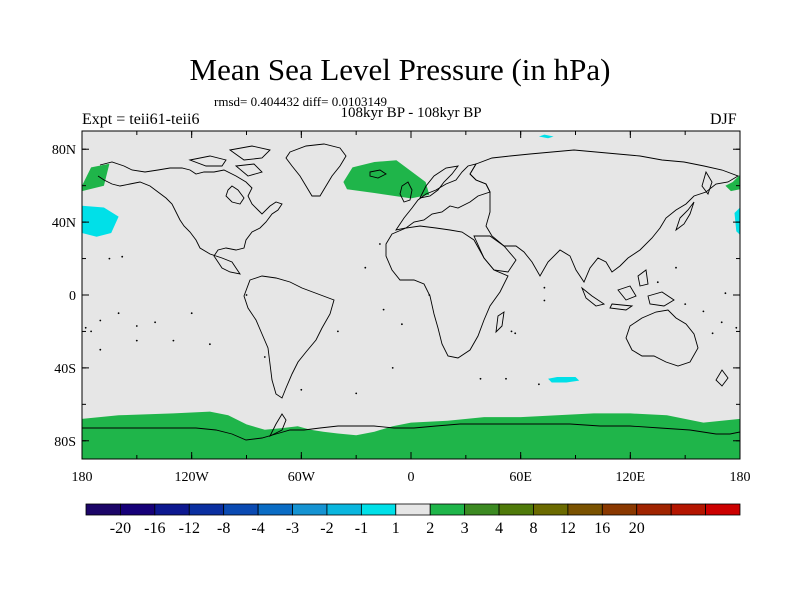 The height and width of the screenshot is (600, 800). I want to click on coast-kamchatka, so click(707, 182).